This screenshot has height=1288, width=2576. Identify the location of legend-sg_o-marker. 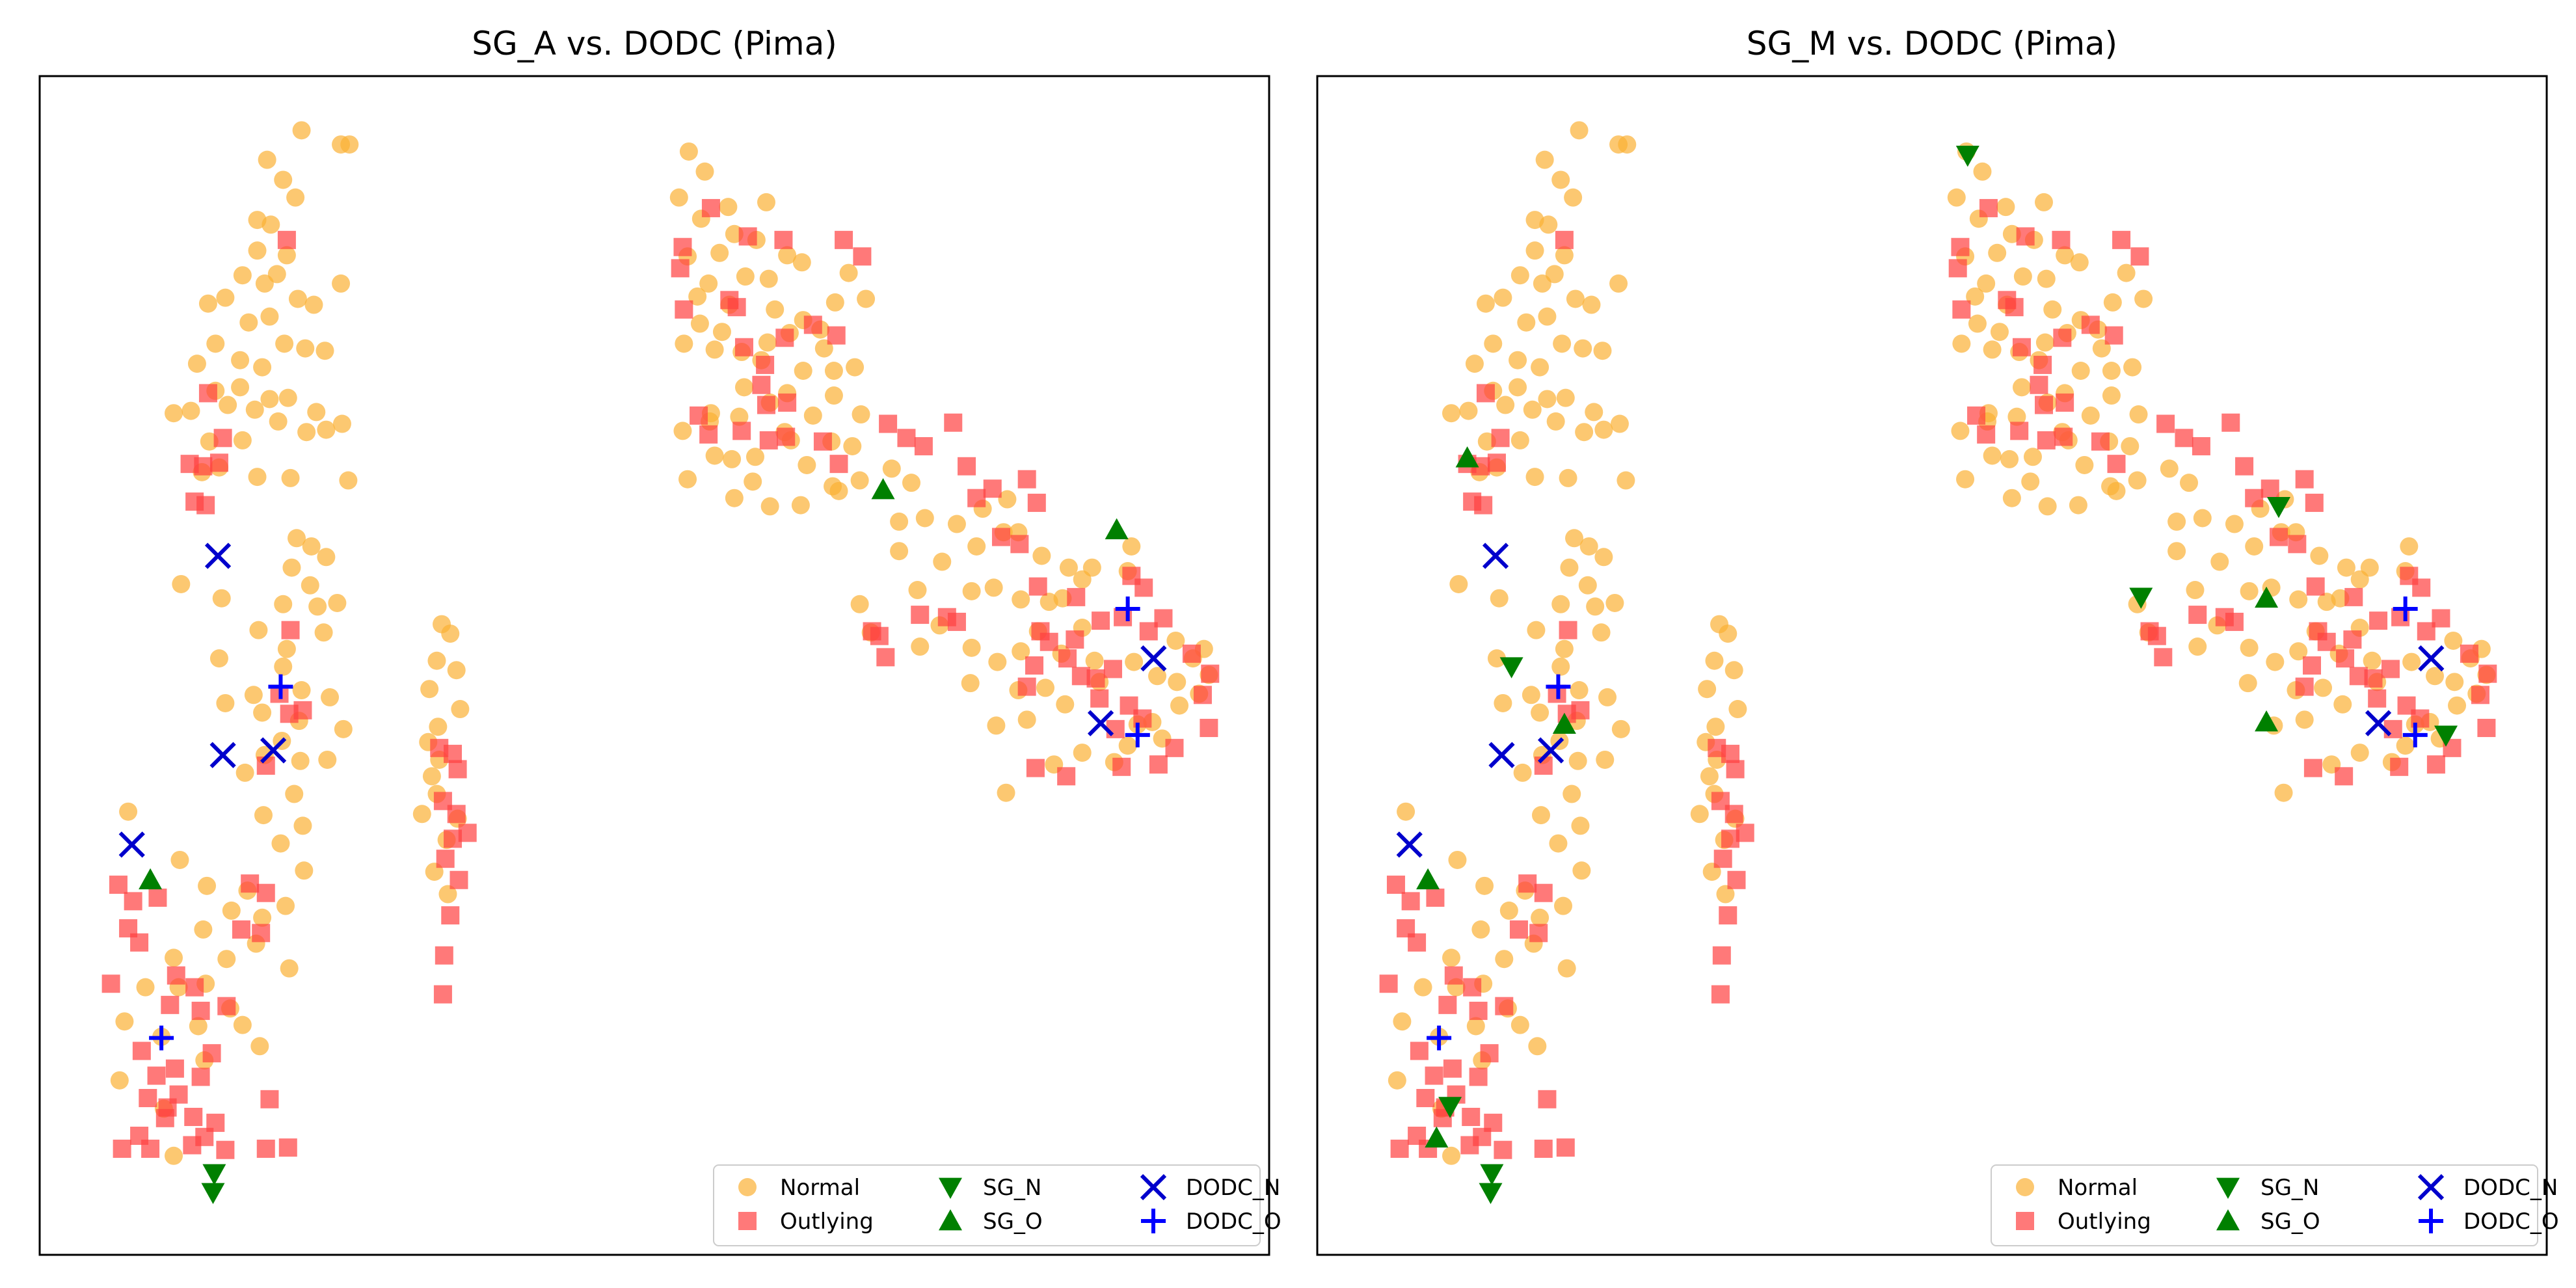
(2228, 1220).